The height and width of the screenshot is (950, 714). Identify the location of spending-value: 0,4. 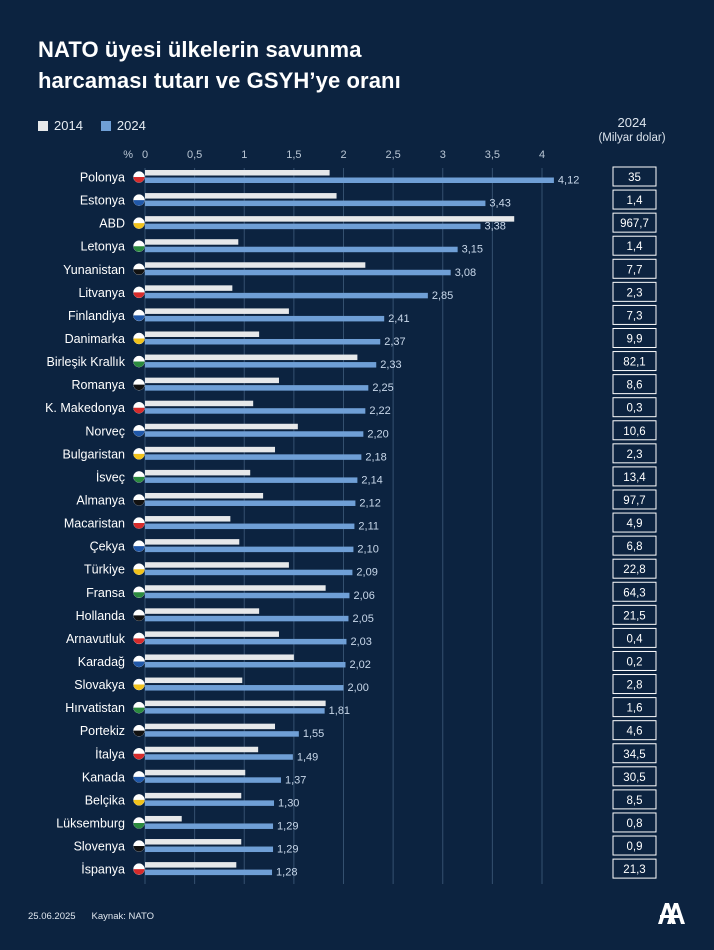
(635, 639).